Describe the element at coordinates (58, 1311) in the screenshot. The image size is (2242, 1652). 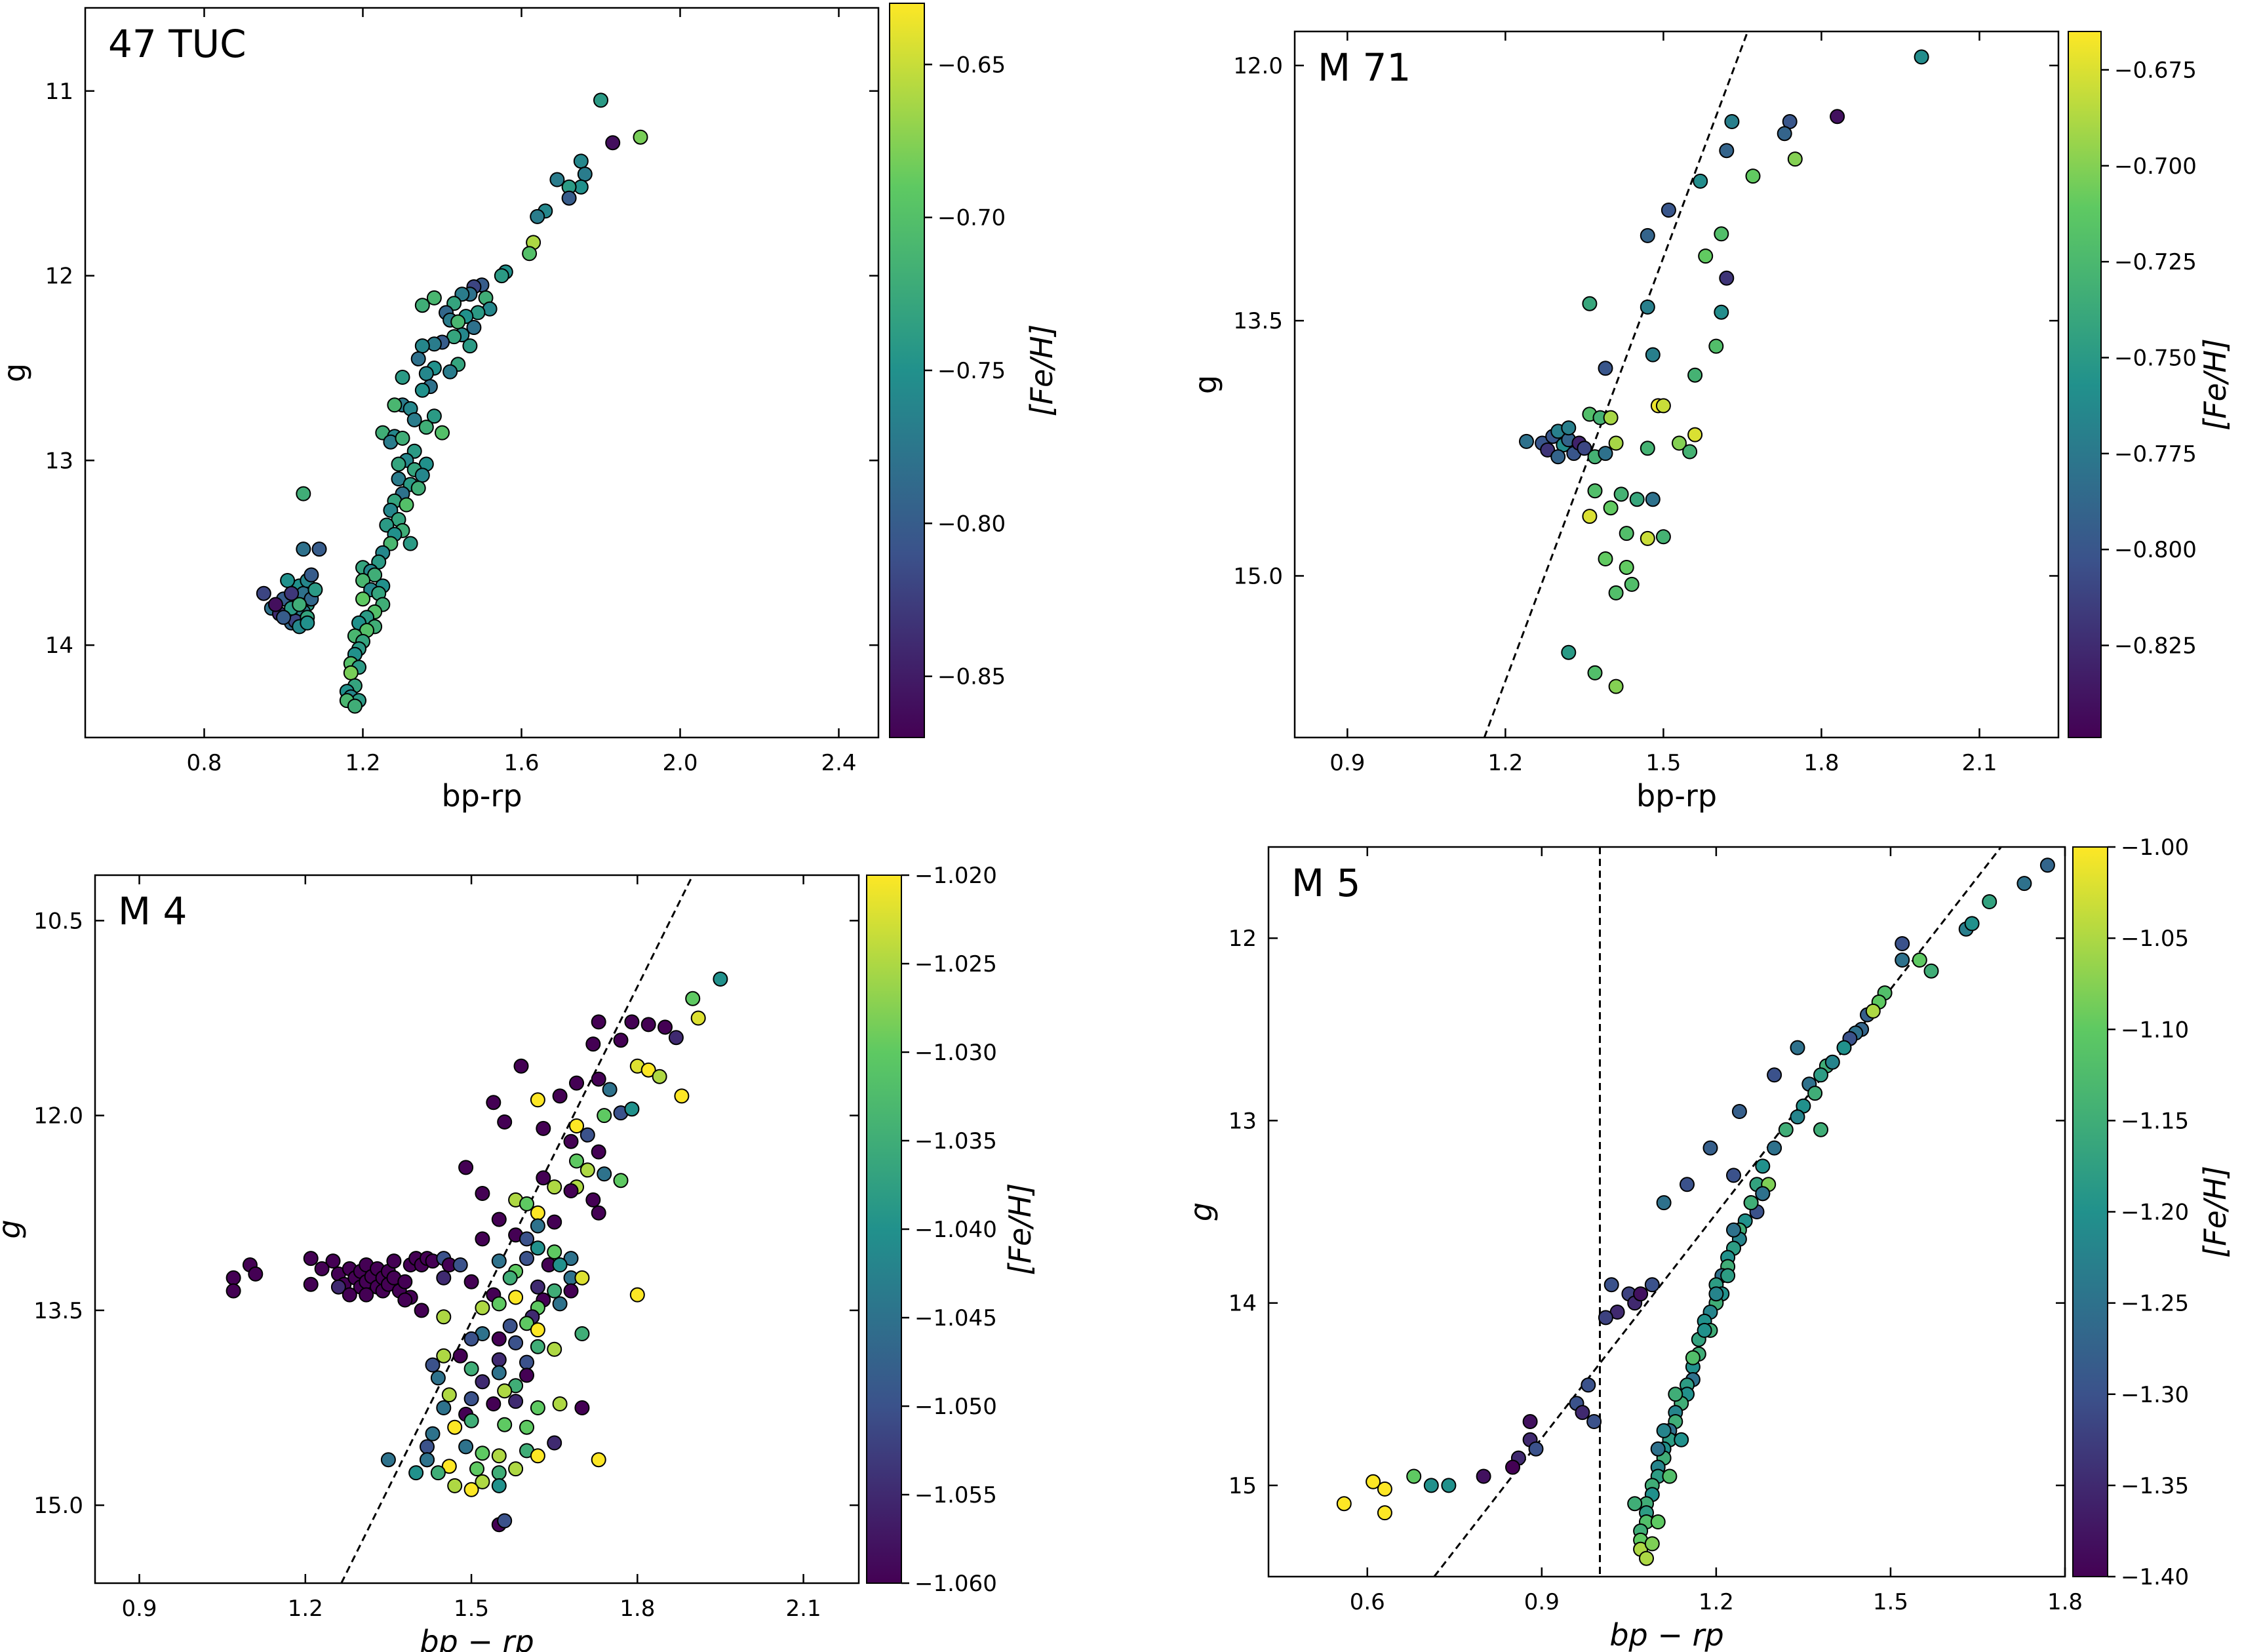
I see `y-tick-label: 13.5` at that location.